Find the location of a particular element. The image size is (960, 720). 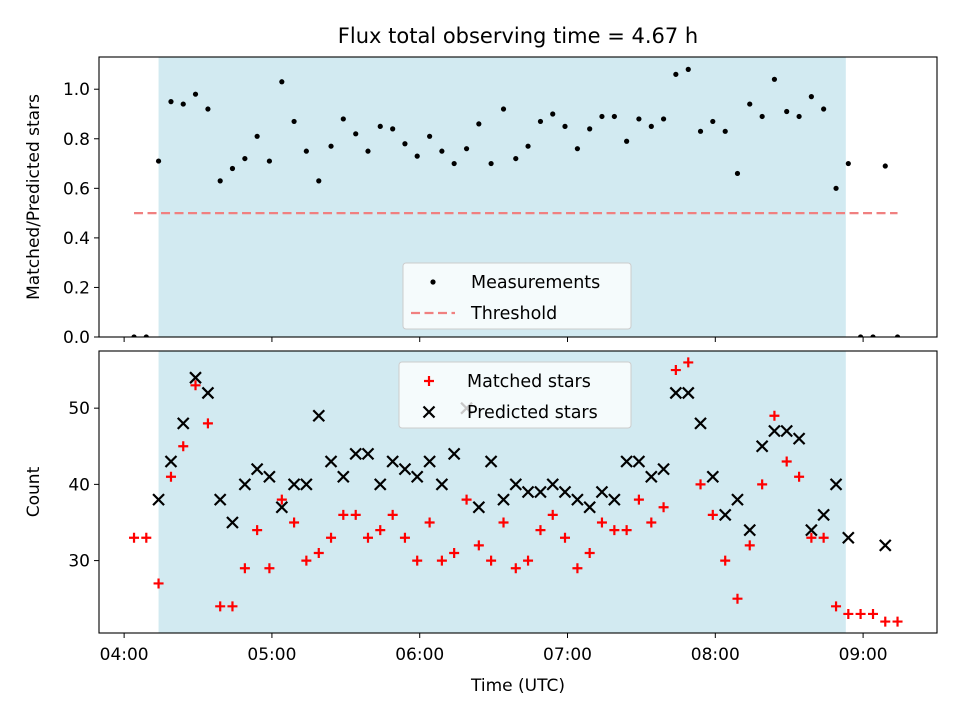

y-tick-label: 0.6 is located at coordinates (76, 189).